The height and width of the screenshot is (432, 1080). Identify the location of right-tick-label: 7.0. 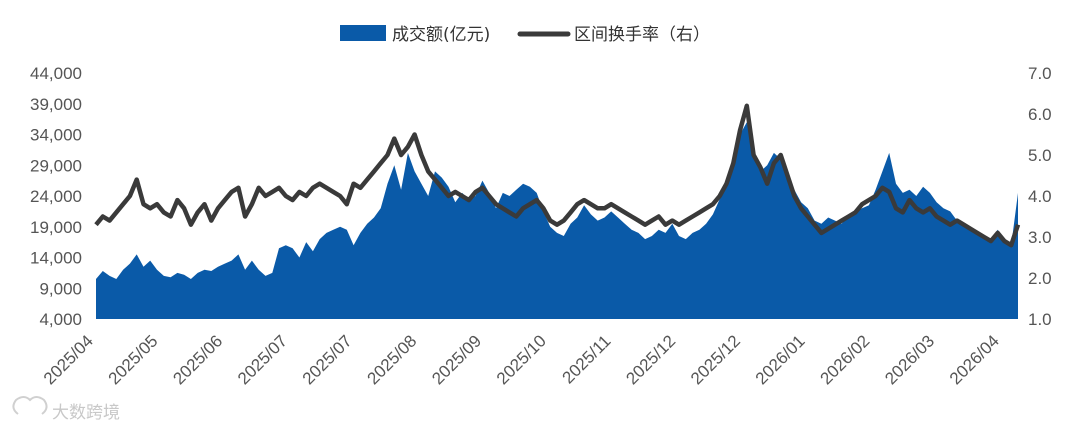
(1040, 73).